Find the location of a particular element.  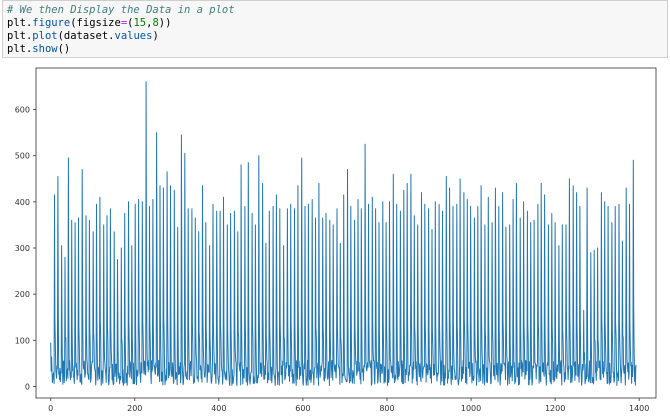

code-line: plt.plot(dataset.values) is located at coordinates (335, 36).